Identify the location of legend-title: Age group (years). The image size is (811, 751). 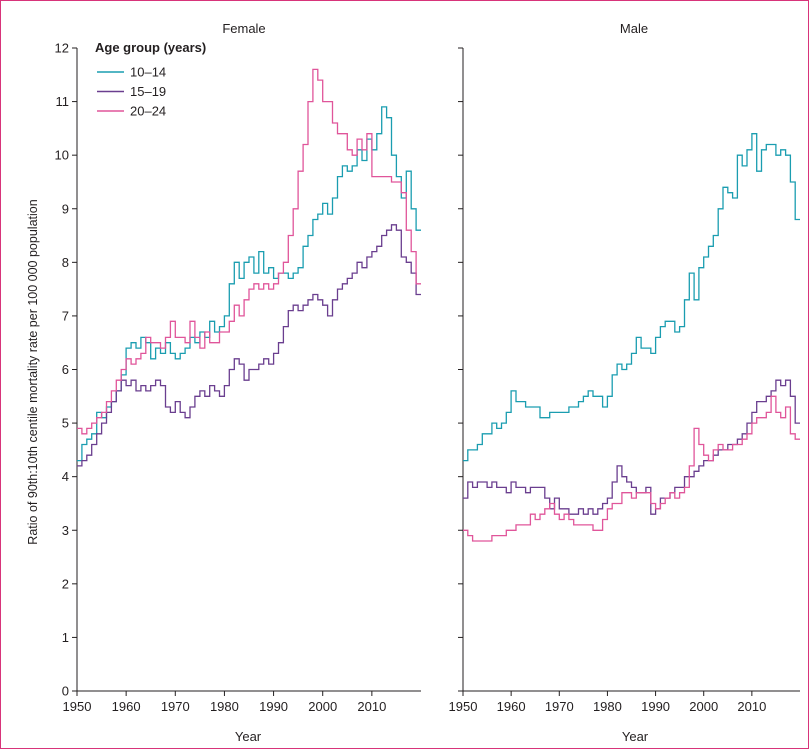
(150, 47).